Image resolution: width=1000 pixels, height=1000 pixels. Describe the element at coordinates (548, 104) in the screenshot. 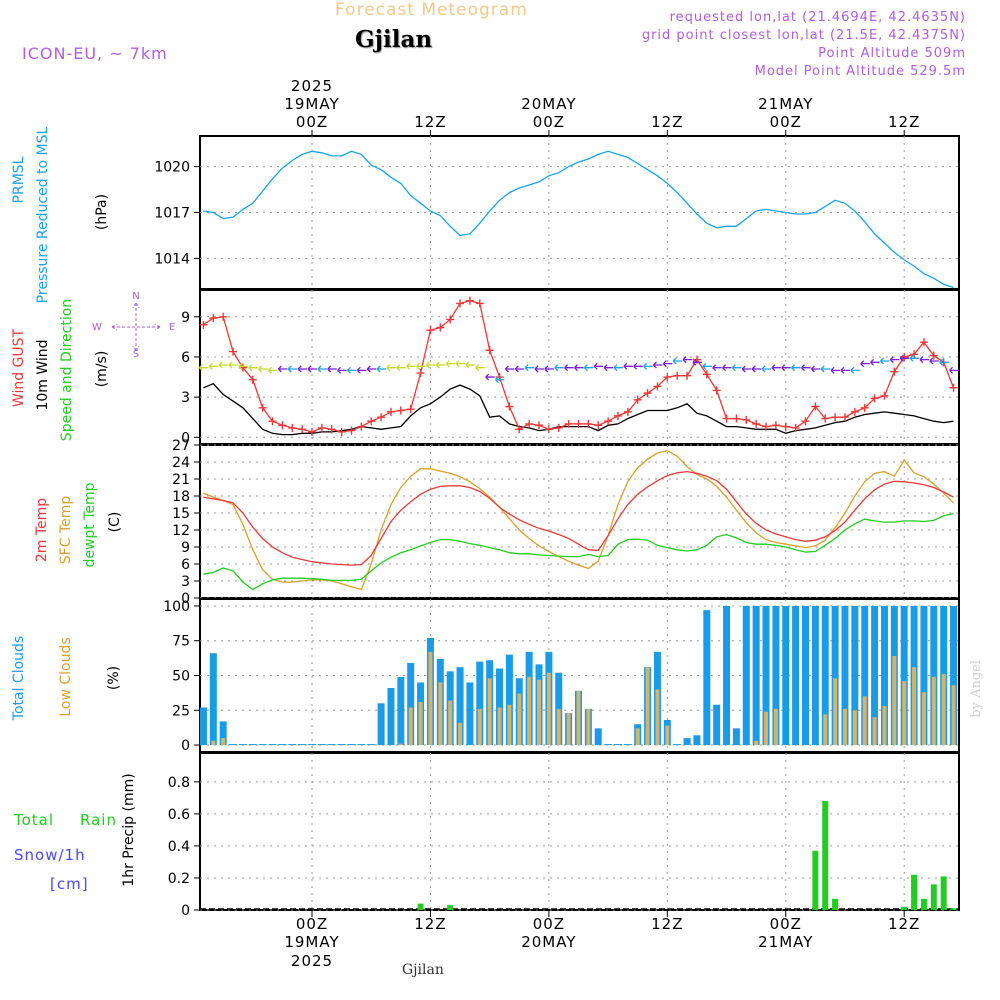

I see `x-date-label-top: 20MAY` at that location.